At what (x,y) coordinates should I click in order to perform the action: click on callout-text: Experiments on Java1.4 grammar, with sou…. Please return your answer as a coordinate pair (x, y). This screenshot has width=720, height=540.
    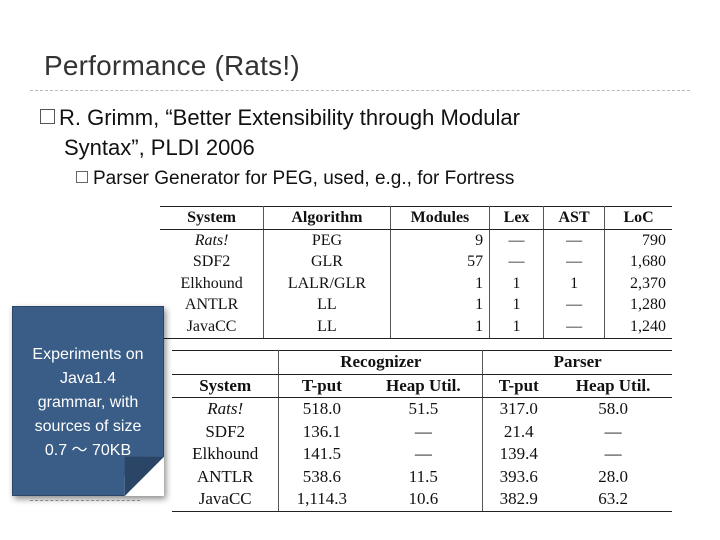
    Looking at the image, I should click on (88, 403).